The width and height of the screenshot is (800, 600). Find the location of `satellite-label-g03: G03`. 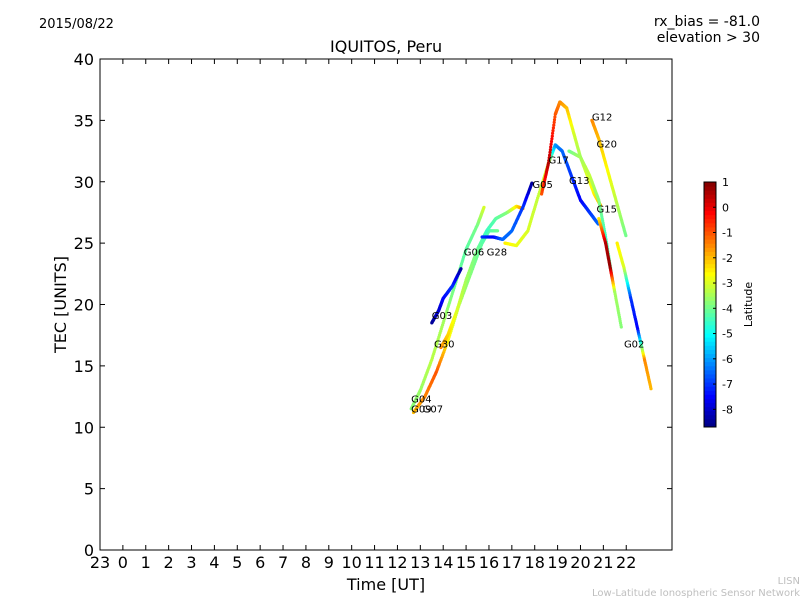

satellite-label-g03: G03 is located at coordinates (442, 316).